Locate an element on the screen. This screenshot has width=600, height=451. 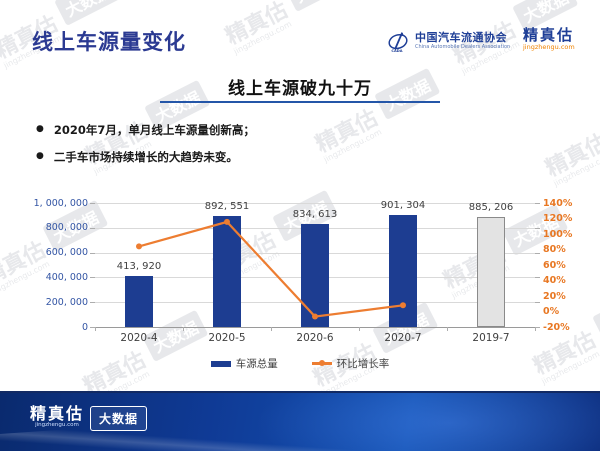
legend-item-line: 环比增长率 is located at coordinates (350, 363).